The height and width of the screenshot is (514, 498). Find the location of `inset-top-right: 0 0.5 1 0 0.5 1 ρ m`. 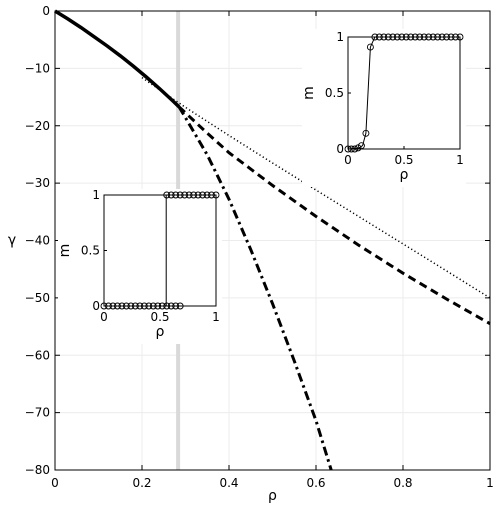

inset-top-right: 0 0.5 1 0 0.5 1 ρ m is located at coordinates (383, 108).